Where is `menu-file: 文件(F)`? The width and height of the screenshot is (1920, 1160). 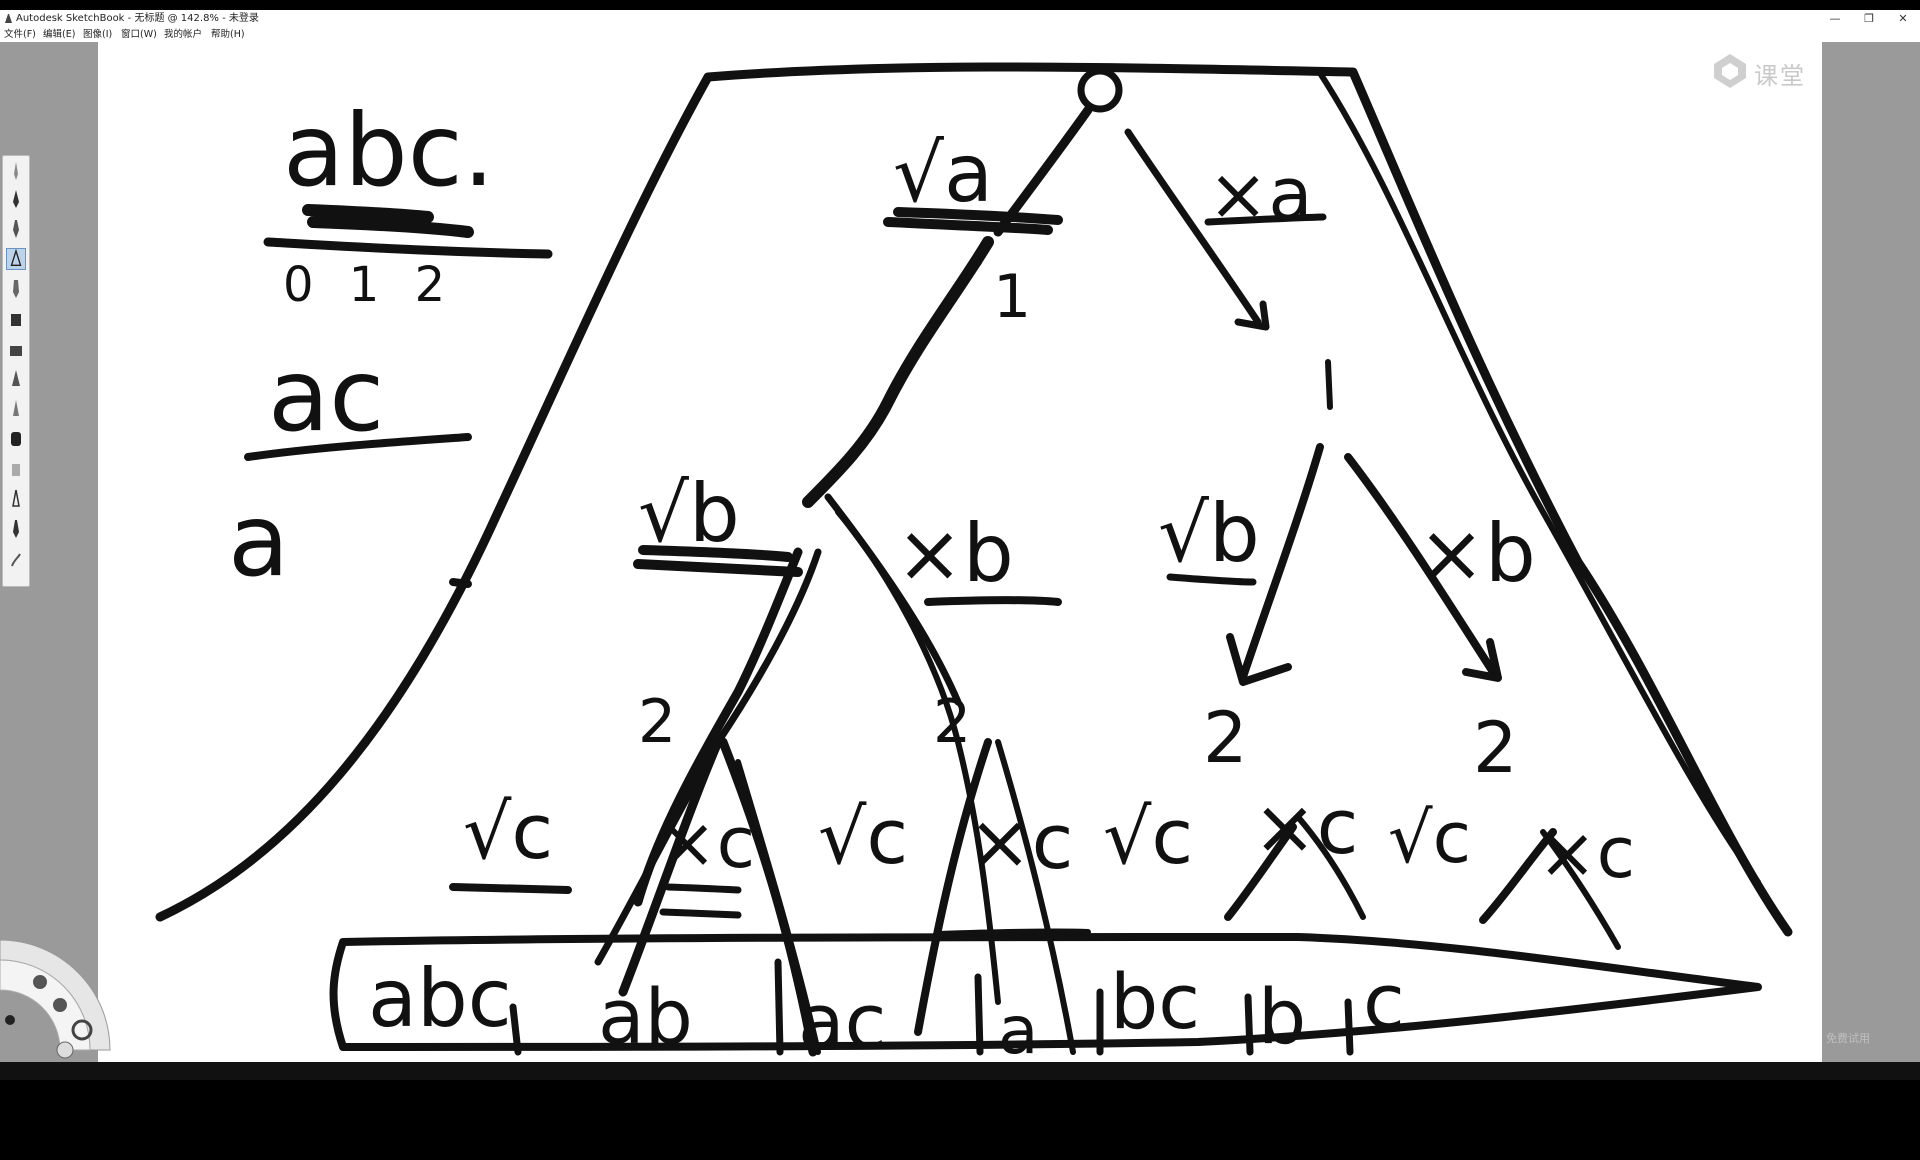
menu-file: 文件(F) is located at coordinates (20, 34).